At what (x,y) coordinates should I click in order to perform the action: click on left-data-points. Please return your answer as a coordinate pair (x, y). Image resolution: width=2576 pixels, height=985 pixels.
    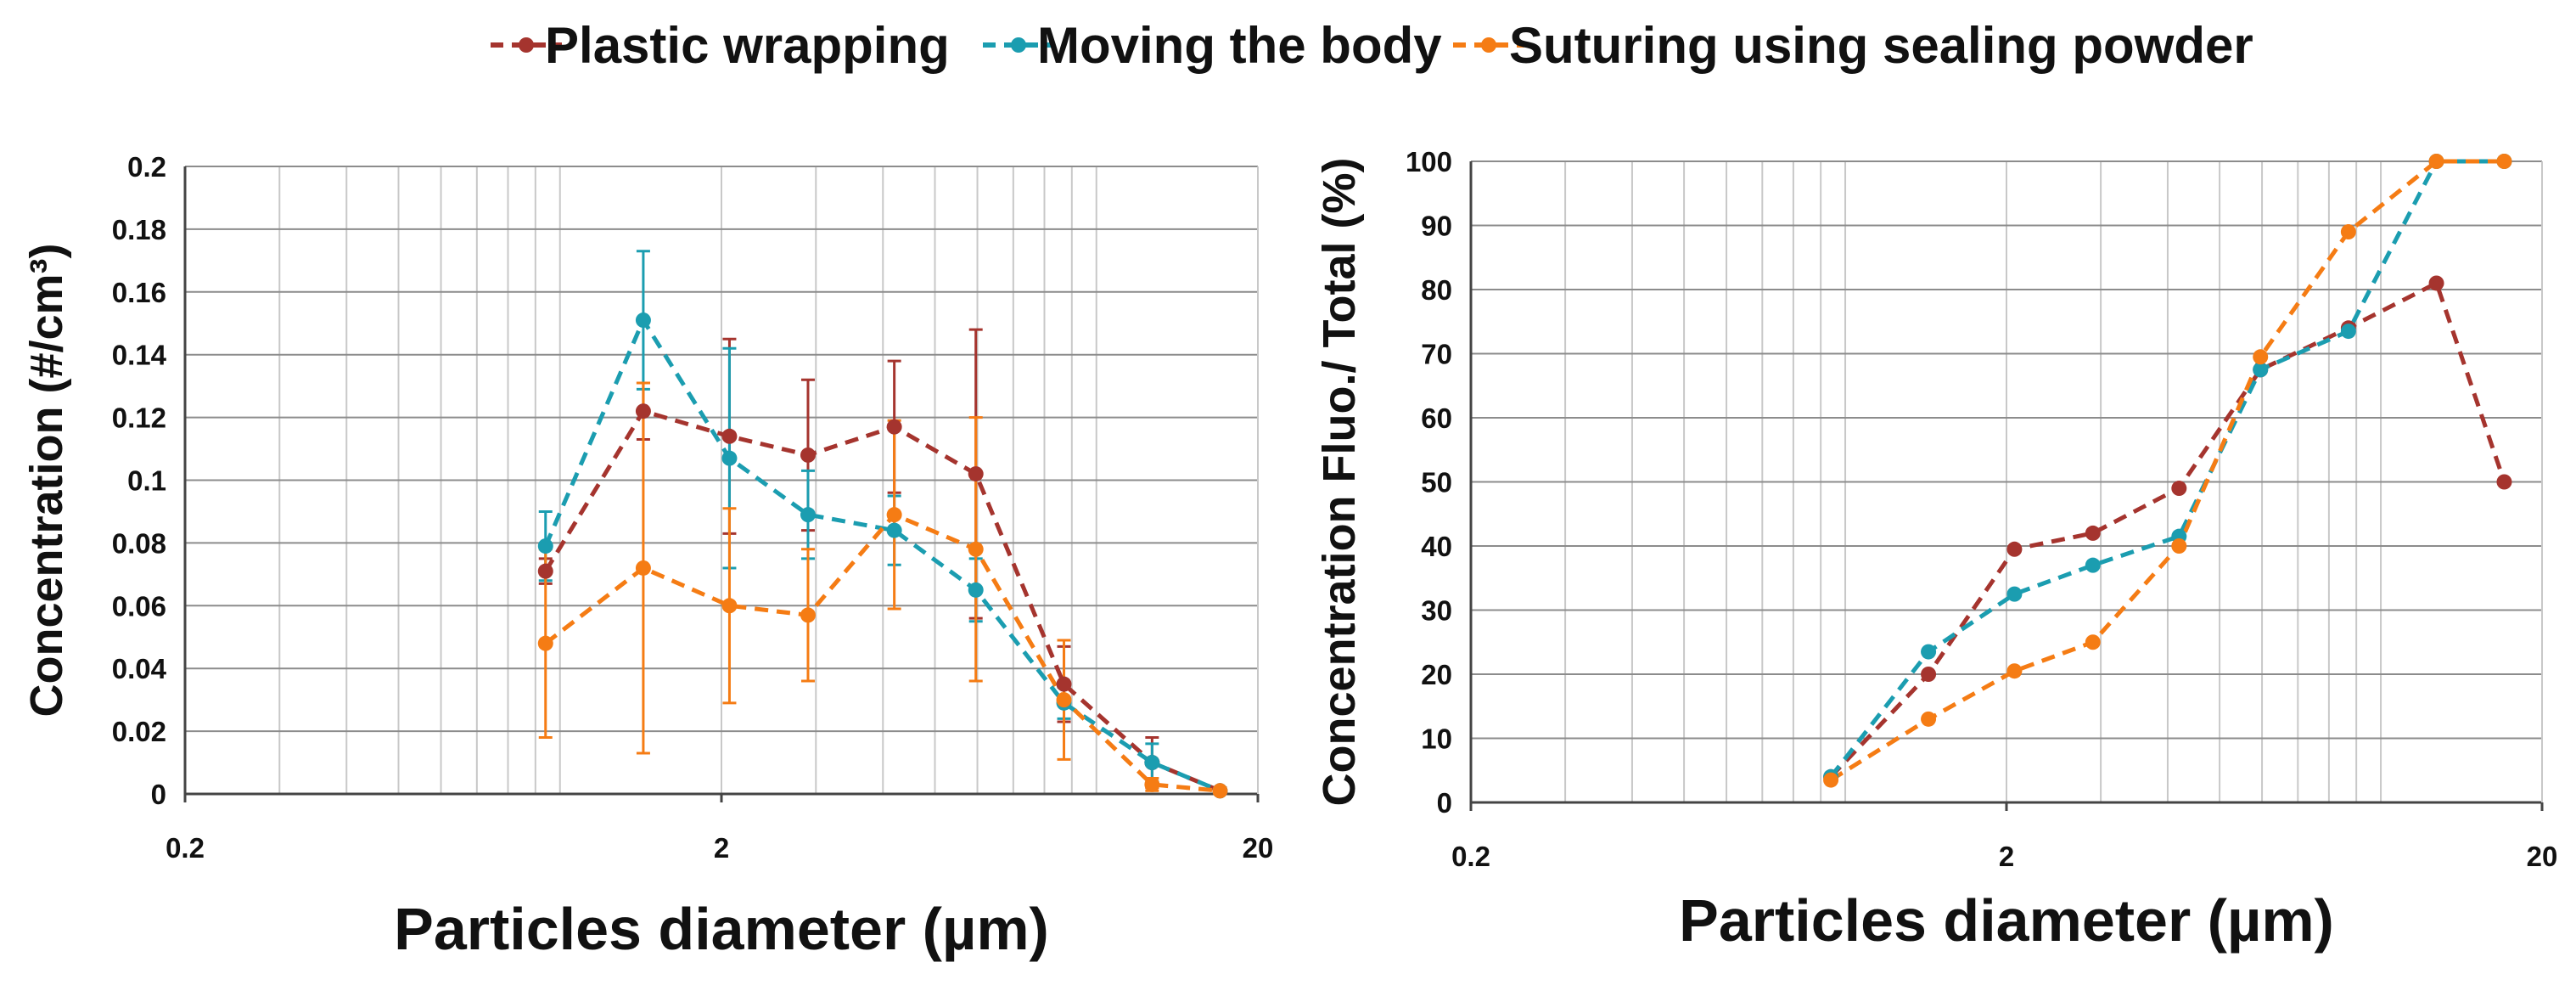
    Looking at the image, I should click on (882, 555).